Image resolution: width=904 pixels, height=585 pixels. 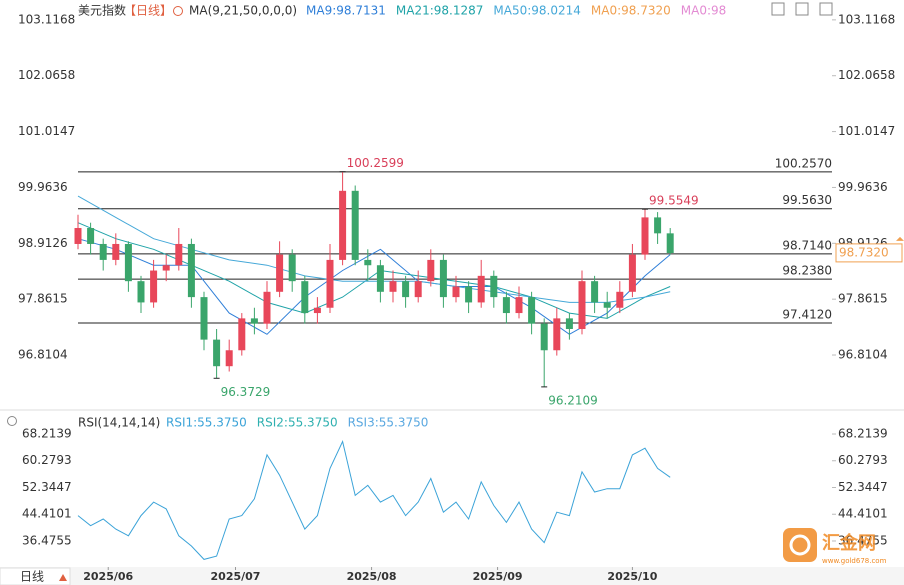 What do you see at coordinates (372, 576) in the screenshot?
I see `x-tick-label: 2025/08` at bounding box center [372, 576].